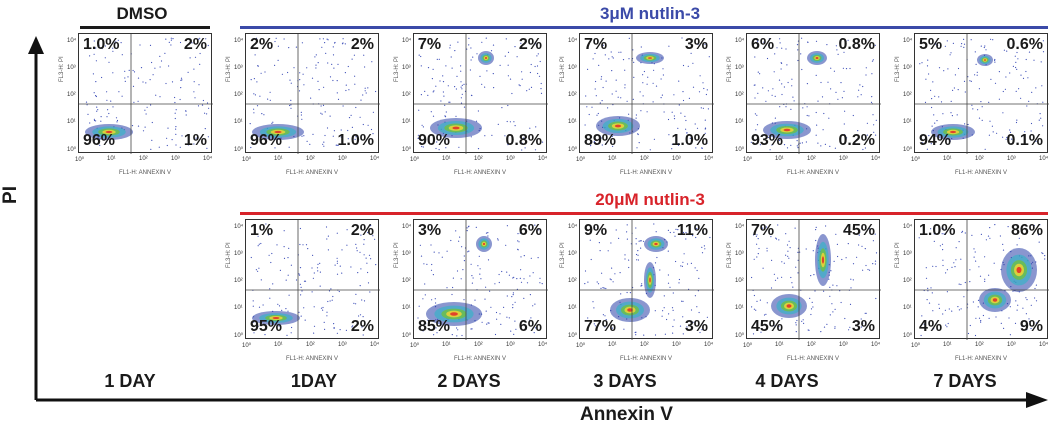  Describe the element at coordinates (814, 94) in the screenshot. I see `scatter-plot` at that location.